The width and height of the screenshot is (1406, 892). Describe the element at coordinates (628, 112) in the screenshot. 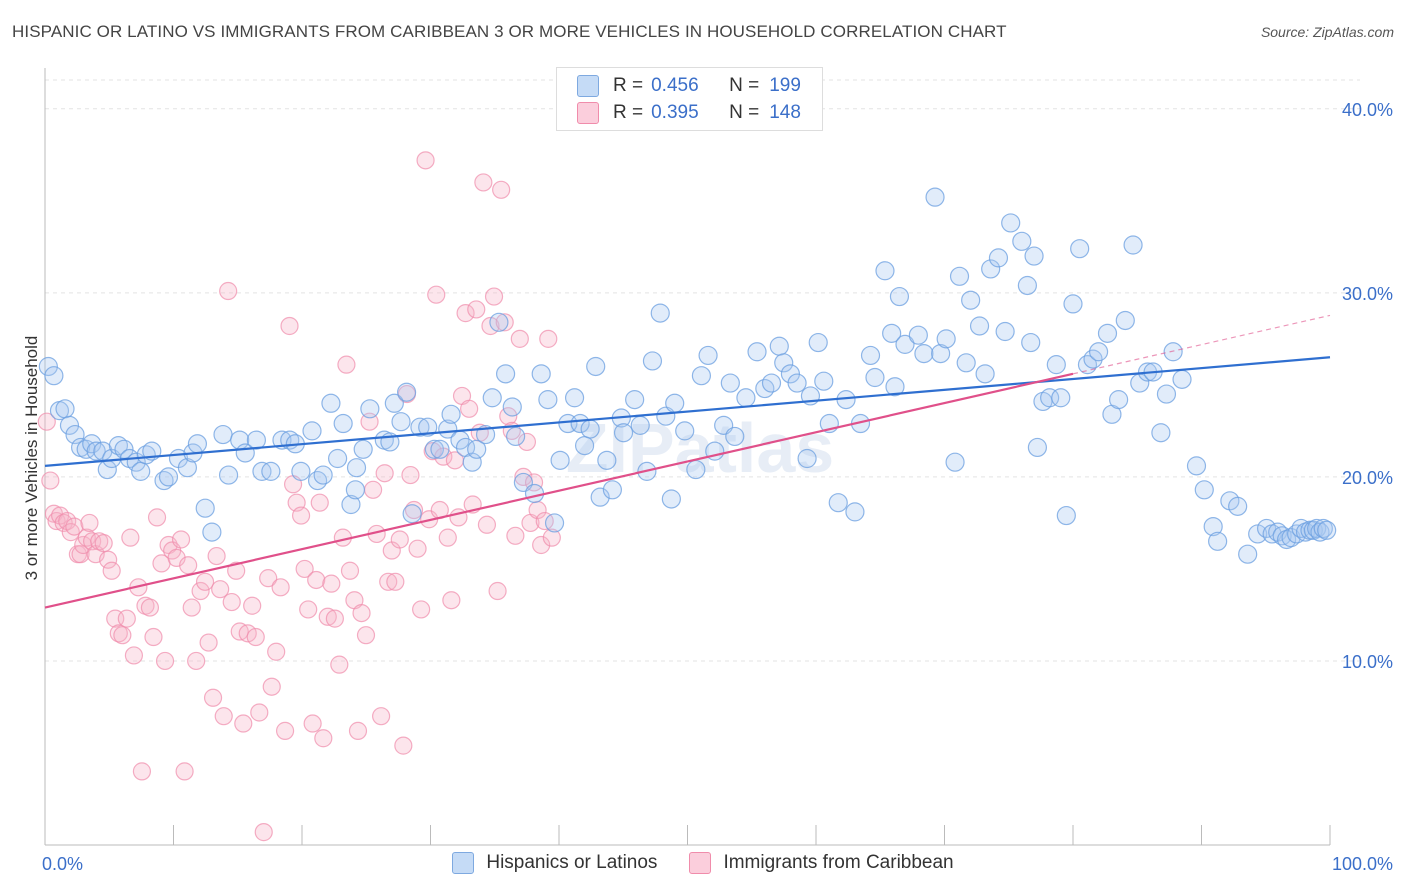

I see `legend-r-label: R =` at that location.